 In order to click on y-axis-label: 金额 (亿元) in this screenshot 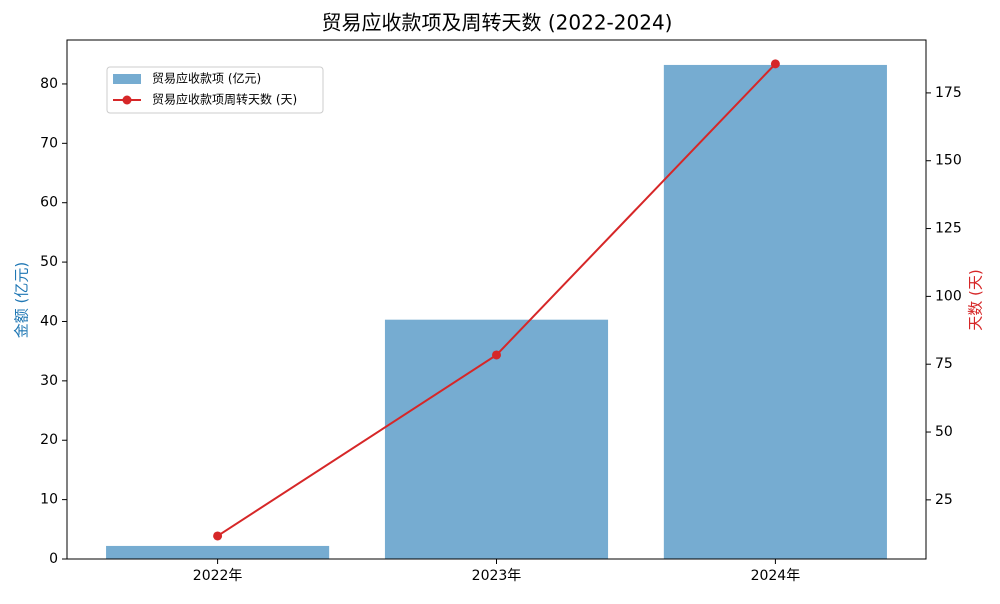, I will do `click(22, 300)`.